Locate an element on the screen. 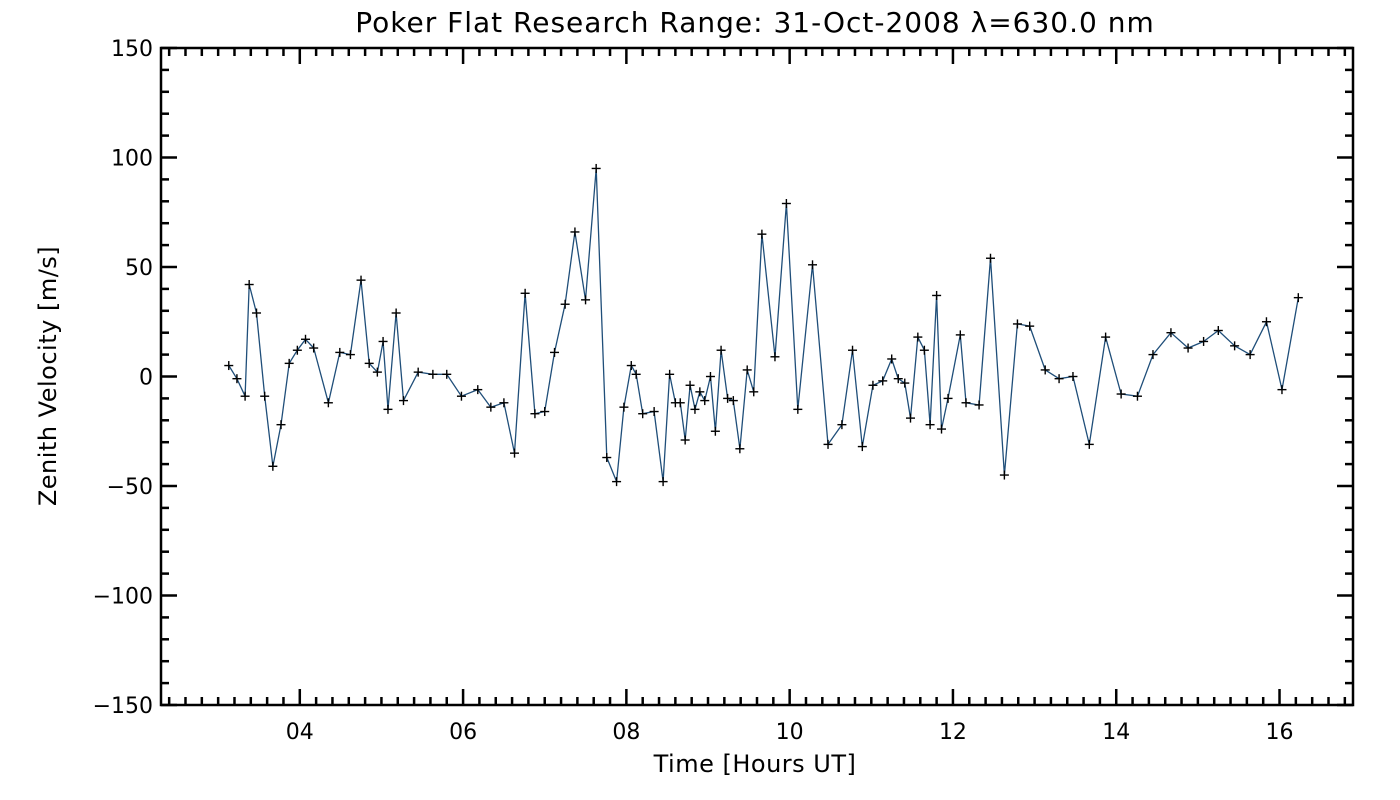  x-tick-label: 10 is located at coordinates (790, 732).